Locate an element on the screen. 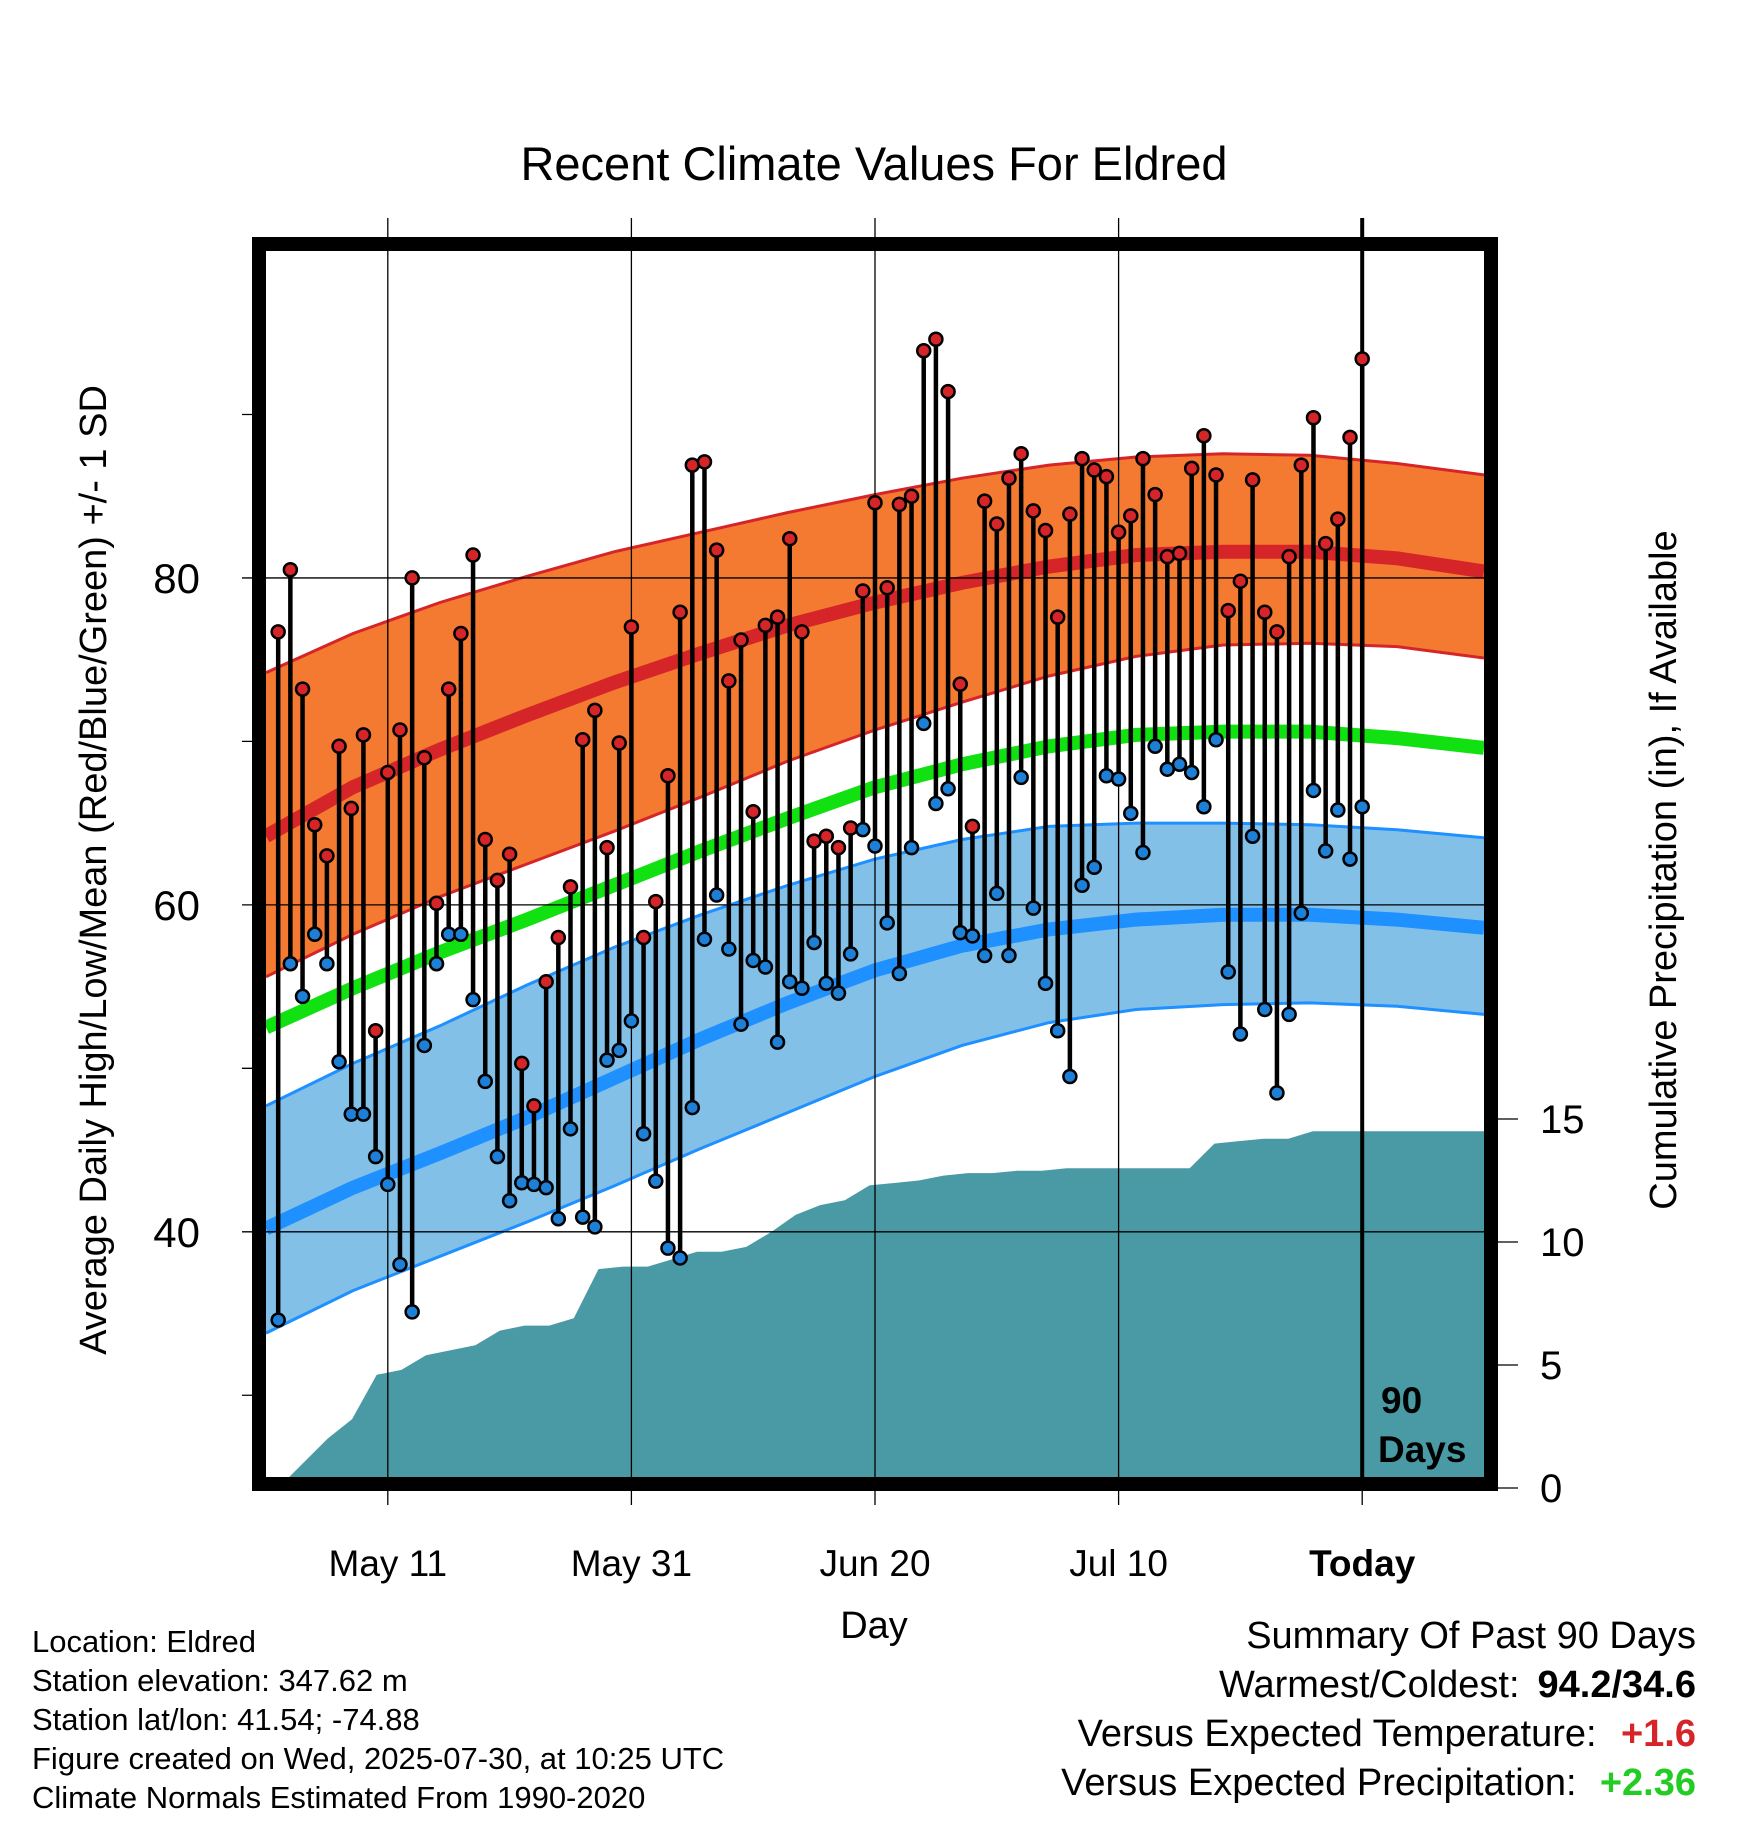 The image size is (1748, 1828). summary-warmest-row: Warmest/Coldest: 94.2/34.6 is located at coordinates (1378, 1685).